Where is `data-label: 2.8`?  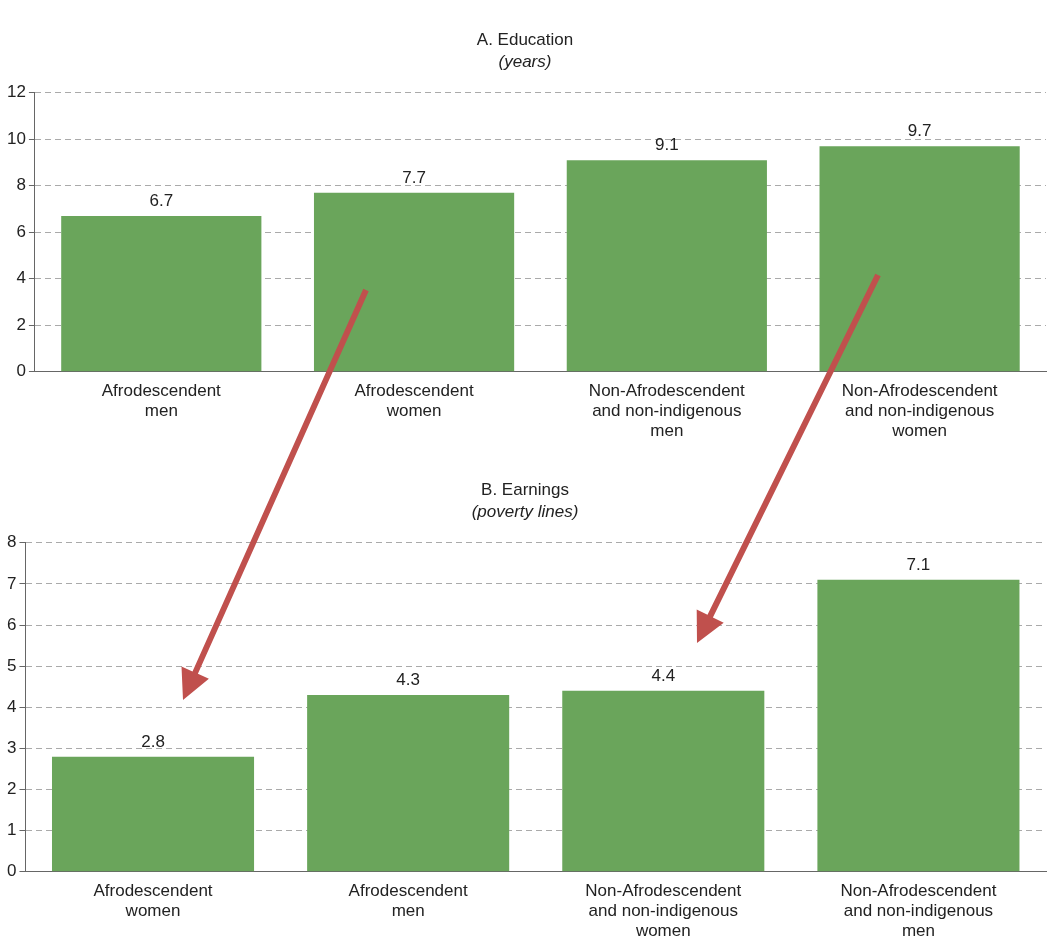
data-label: 2.8 is located at coordinates (153, 741).